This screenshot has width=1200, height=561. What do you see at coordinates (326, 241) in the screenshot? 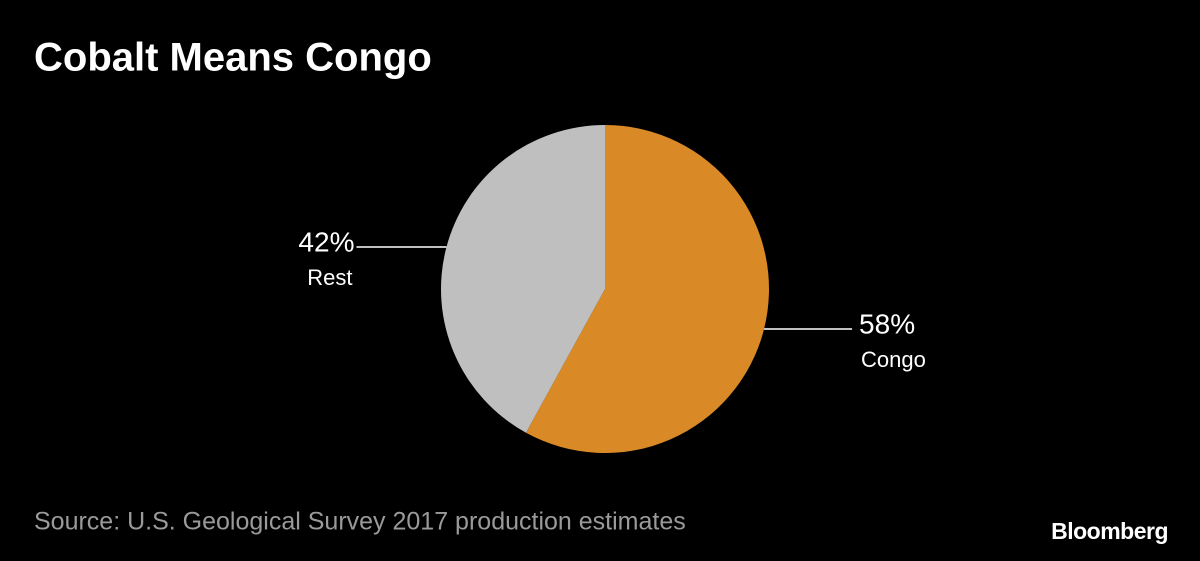
I see `value-label: 42%` at bounding box center [326, 241].